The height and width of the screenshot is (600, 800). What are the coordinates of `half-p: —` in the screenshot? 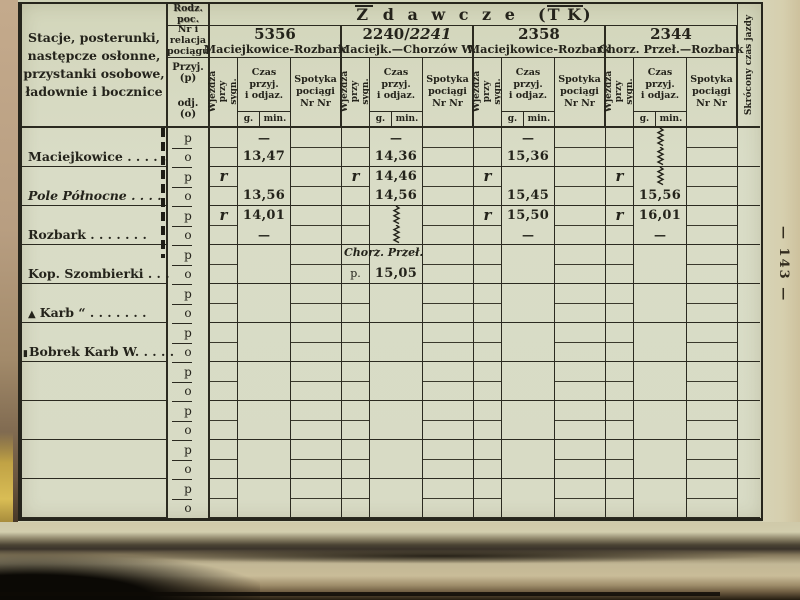 It's located at (528, 137).